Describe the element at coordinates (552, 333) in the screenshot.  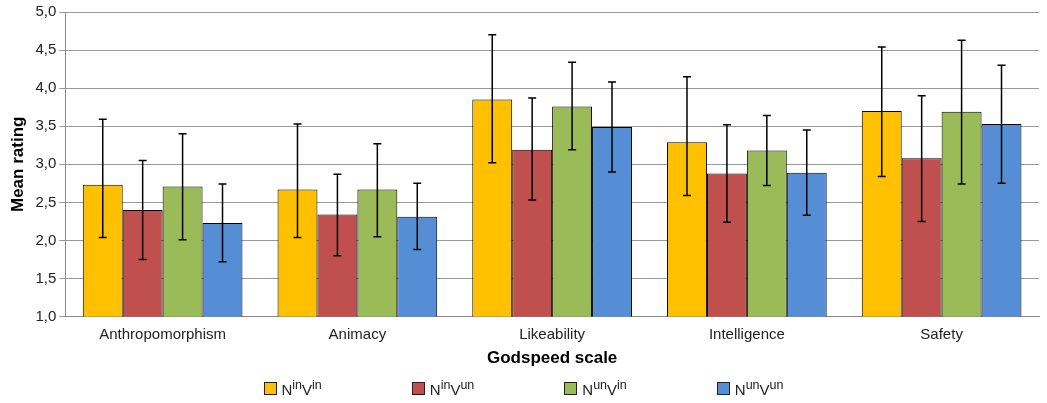
I see `x-tick-label: Likeability` at that location.